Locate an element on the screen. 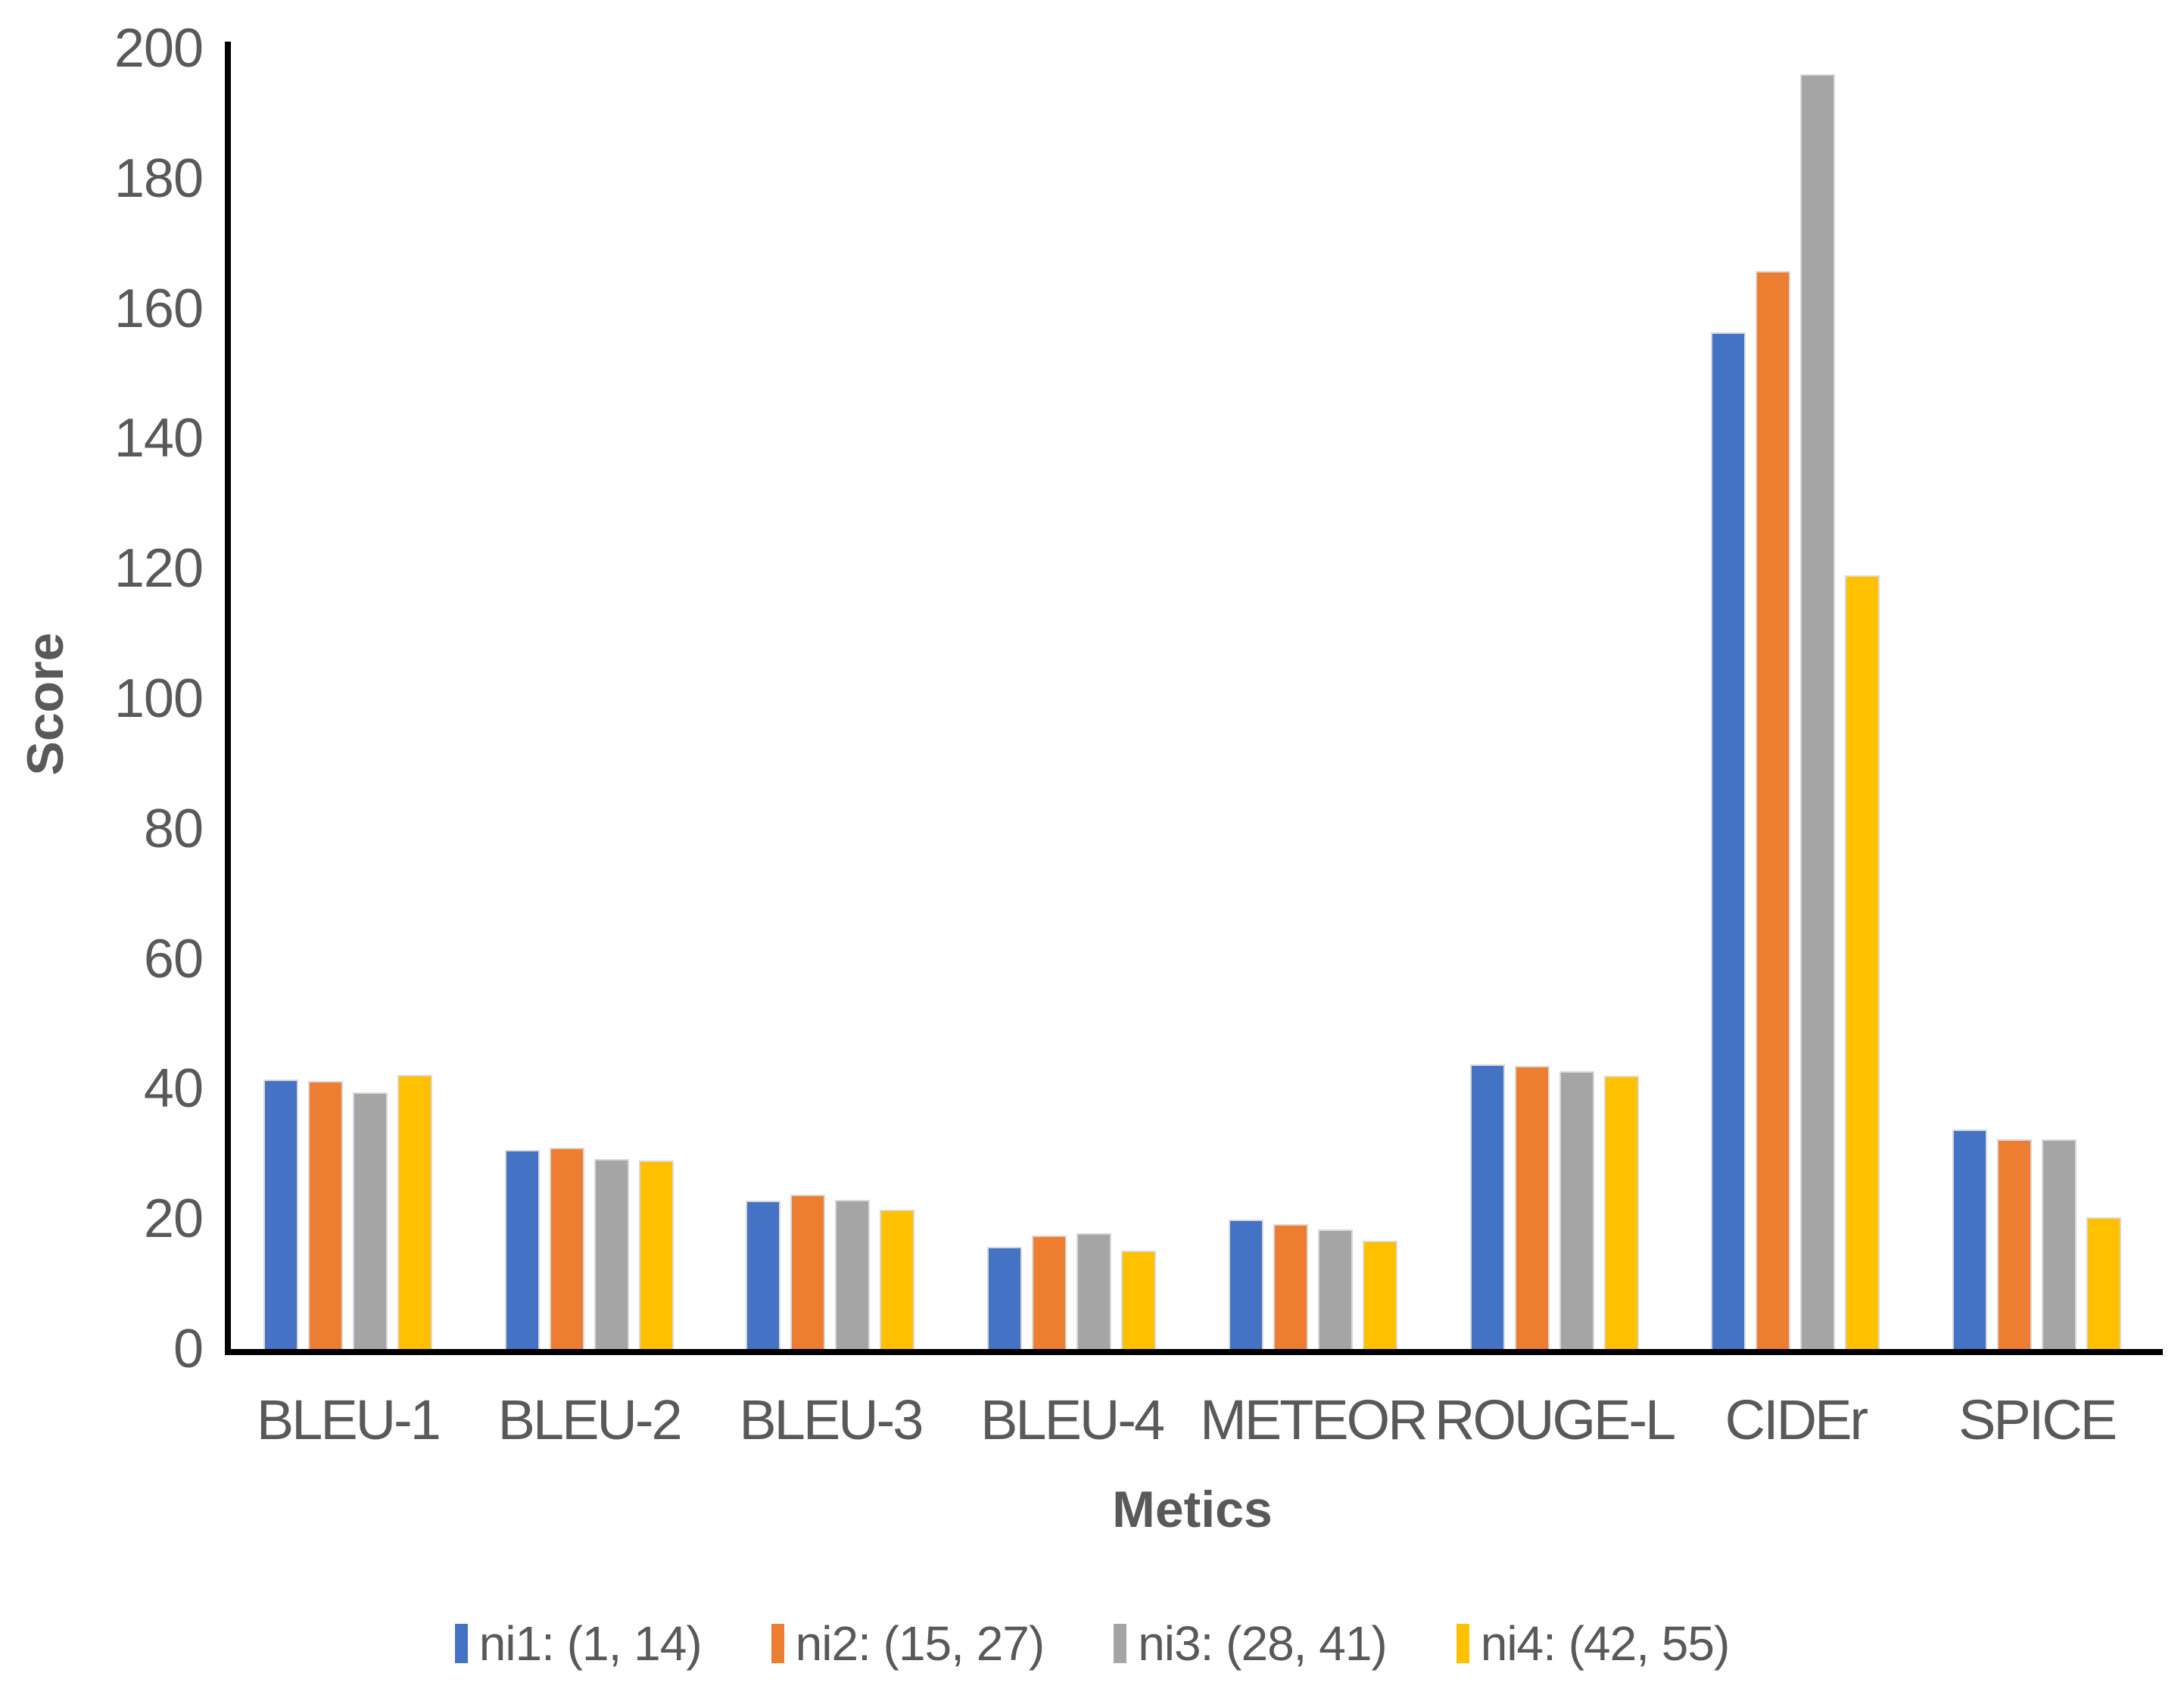 The image size is (2184, 1698). y-tick-label: 80 is located at coordinates (173, 828).